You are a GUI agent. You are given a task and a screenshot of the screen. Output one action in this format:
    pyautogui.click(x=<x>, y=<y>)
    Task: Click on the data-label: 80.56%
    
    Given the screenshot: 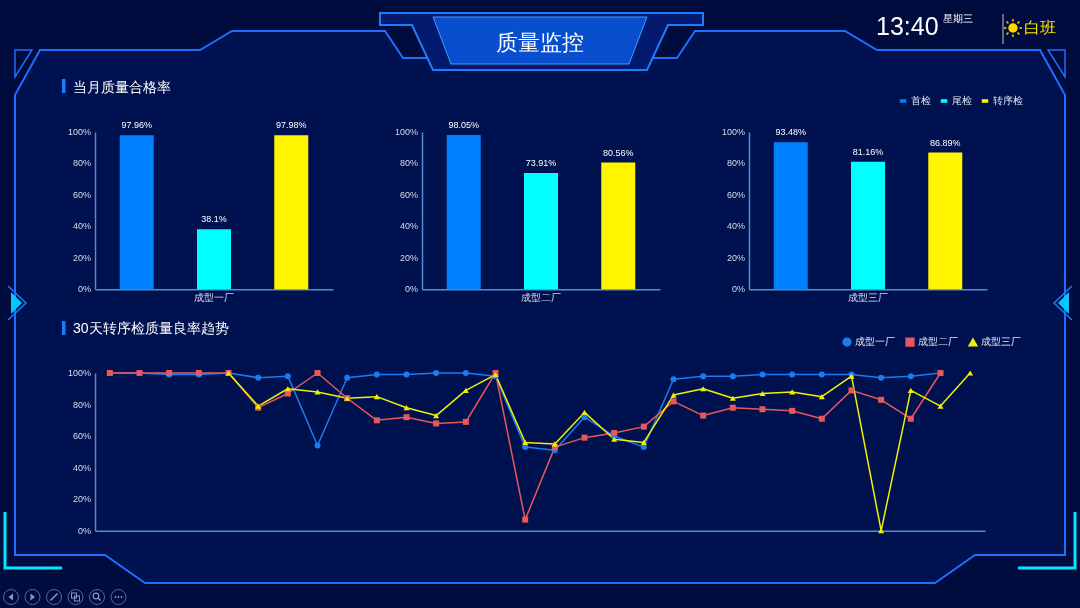 What is the action you would take?
    pyautogui.click(x=618, y=152)
    